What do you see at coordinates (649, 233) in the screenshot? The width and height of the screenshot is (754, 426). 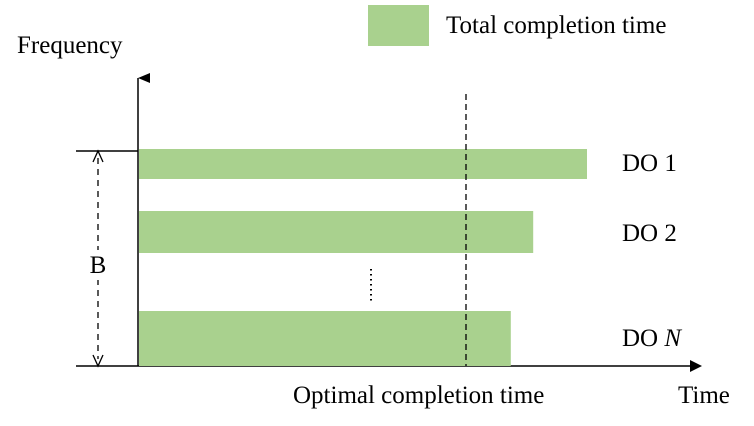 I see `bar-label-do-2: DO 2` at bounding box center [649, 233].